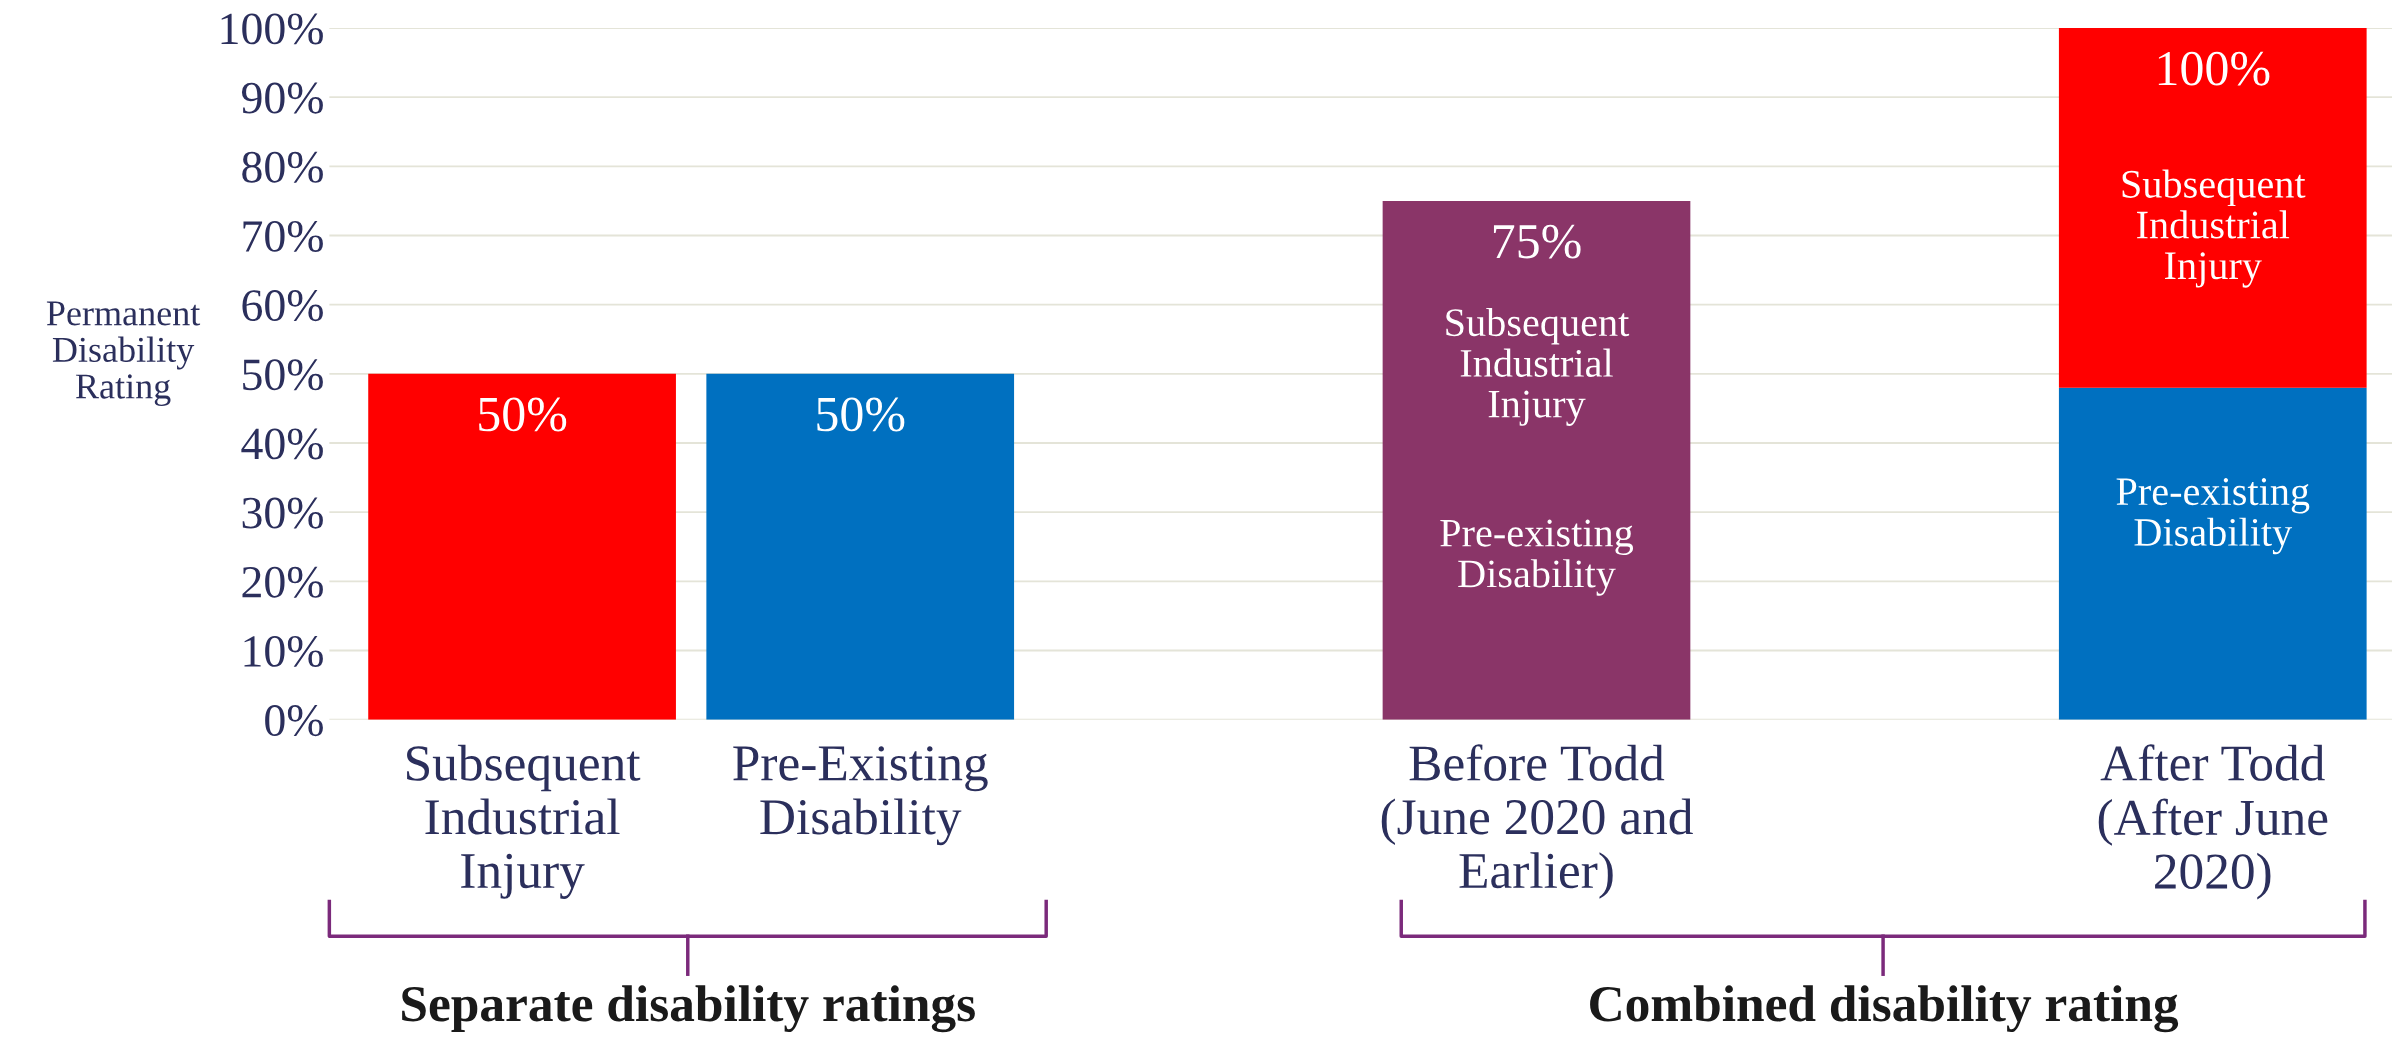 Image resolution: width=2404 pixels, height=1037 pixels. Describe the element at coordinates (282, 513) in the screenshot. I see `y-tick-label: 30%` at that location.